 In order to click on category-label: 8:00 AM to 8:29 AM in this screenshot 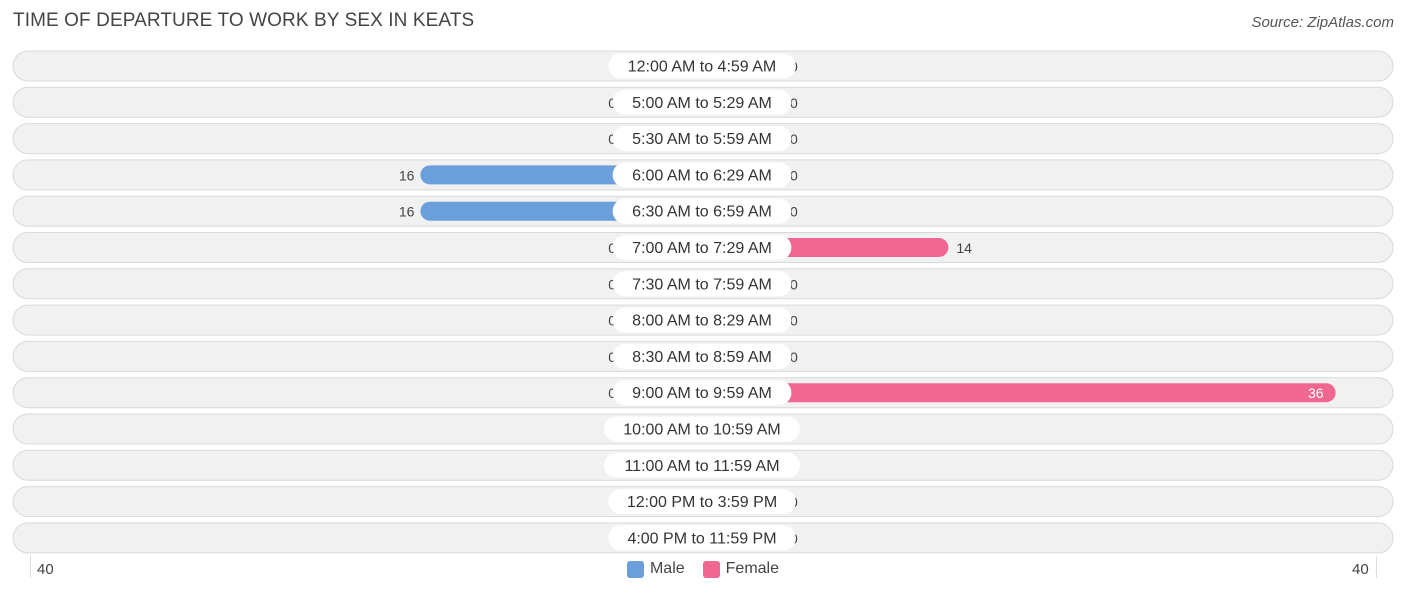, I will do `click(702, 321)`.